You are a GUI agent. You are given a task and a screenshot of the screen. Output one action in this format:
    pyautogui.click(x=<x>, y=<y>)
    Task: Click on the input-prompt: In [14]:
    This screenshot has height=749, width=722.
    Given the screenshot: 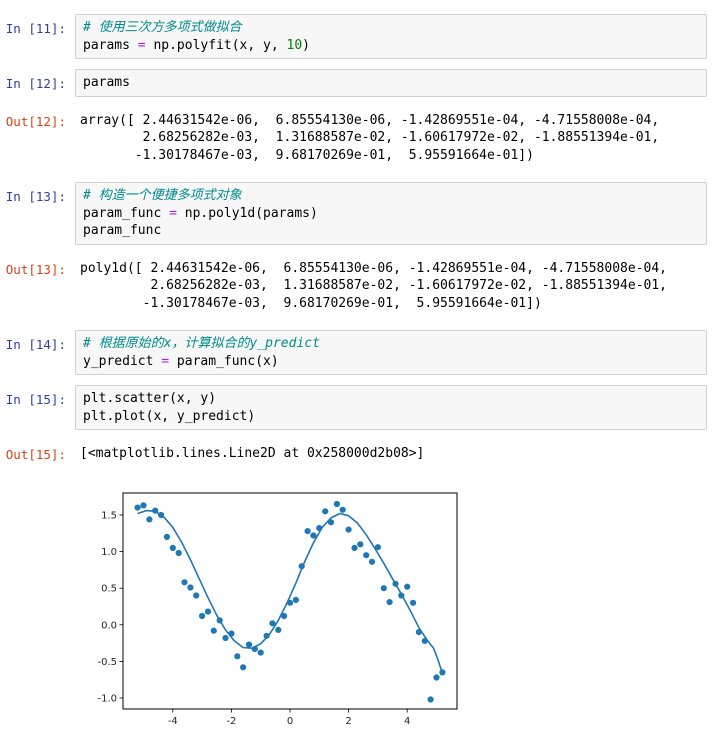 What is the action you would take?
    pyautogui.click(x=35, y=344)
    